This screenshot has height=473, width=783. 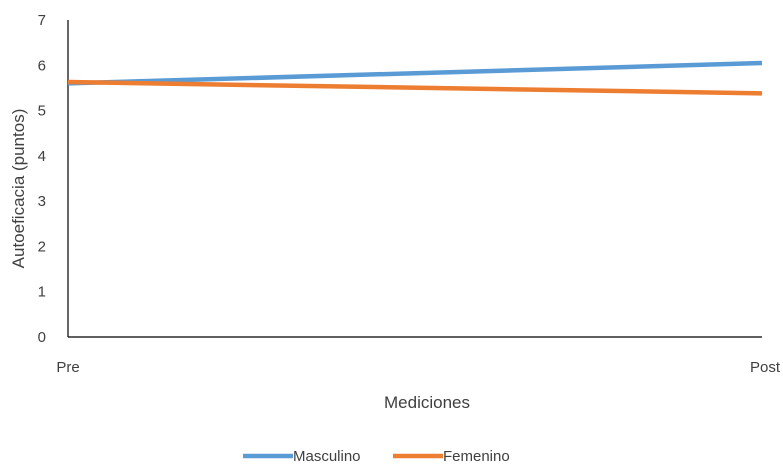 I want to click on y-axis-ticks: 0 1 2 3 4 5 6 7, so click(x=42, y=179).